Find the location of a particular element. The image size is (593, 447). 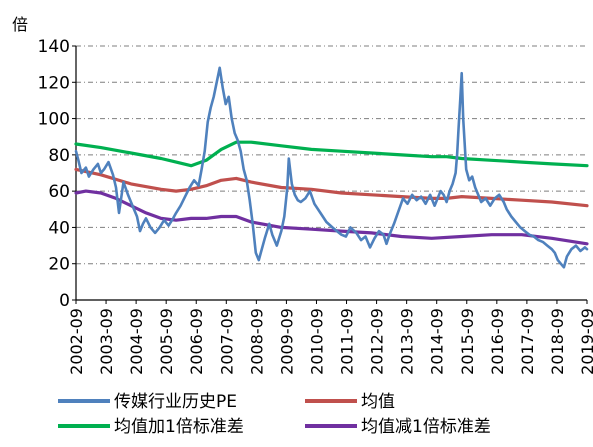

y-tick-label: 100 is located at coordinates (54, 120).